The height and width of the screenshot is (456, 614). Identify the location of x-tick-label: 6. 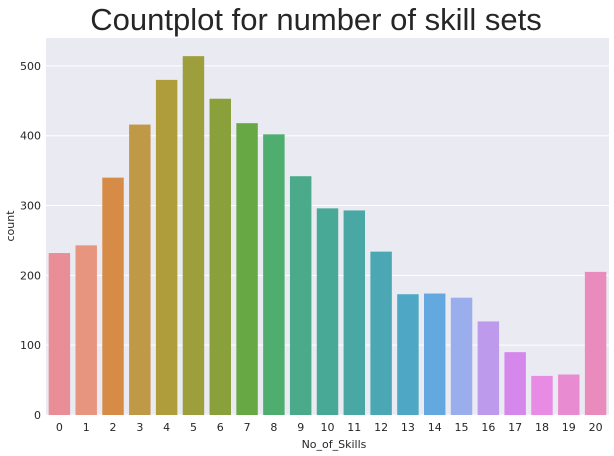
(220, 427).